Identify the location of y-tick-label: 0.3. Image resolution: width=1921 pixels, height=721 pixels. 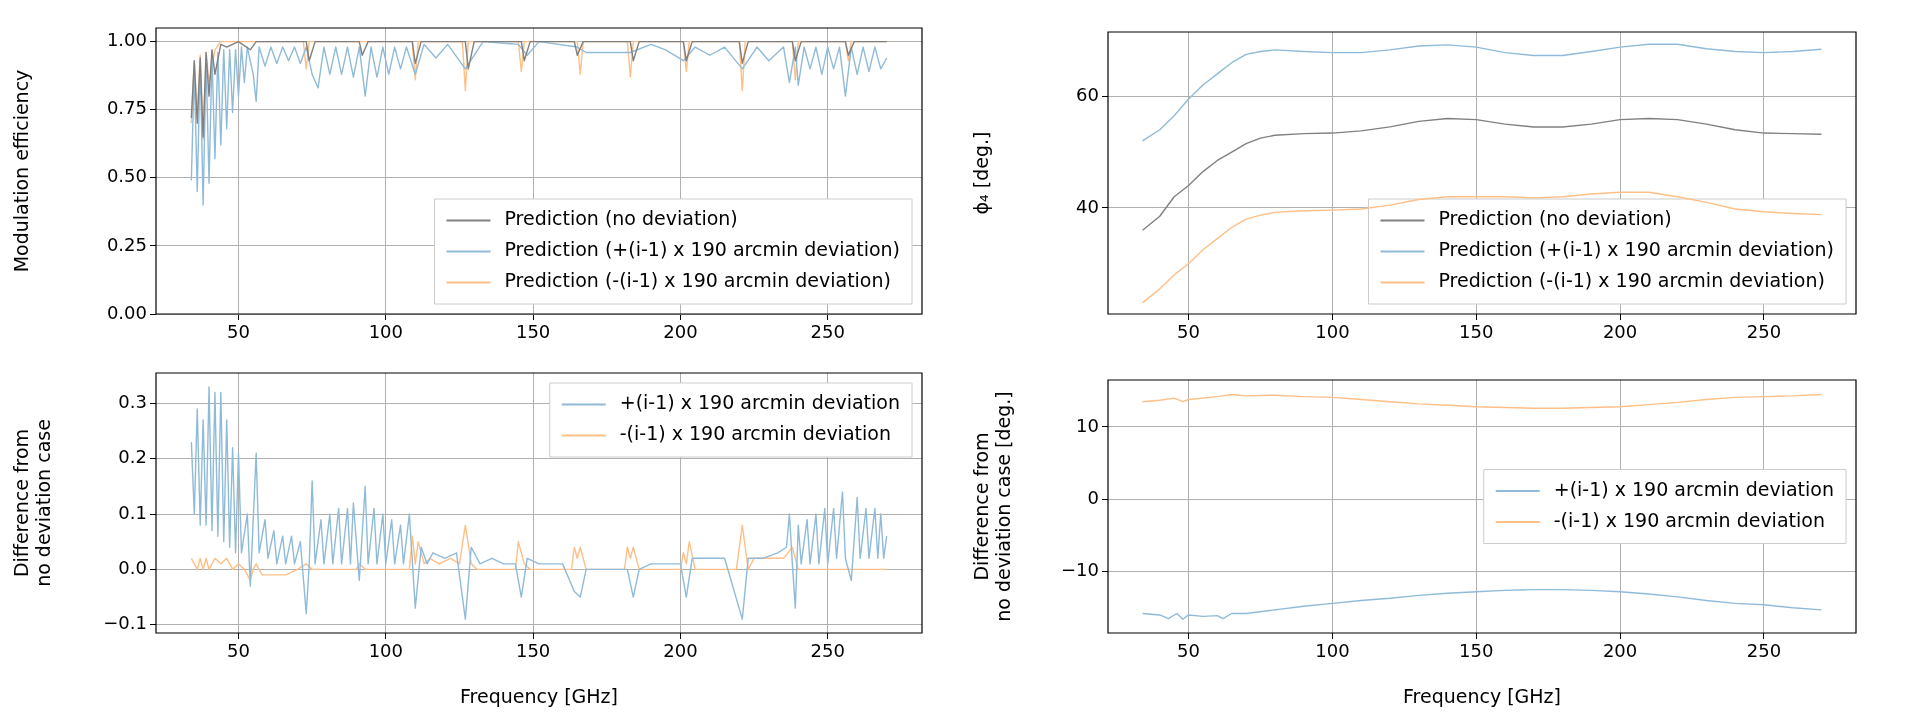
(132, 402).